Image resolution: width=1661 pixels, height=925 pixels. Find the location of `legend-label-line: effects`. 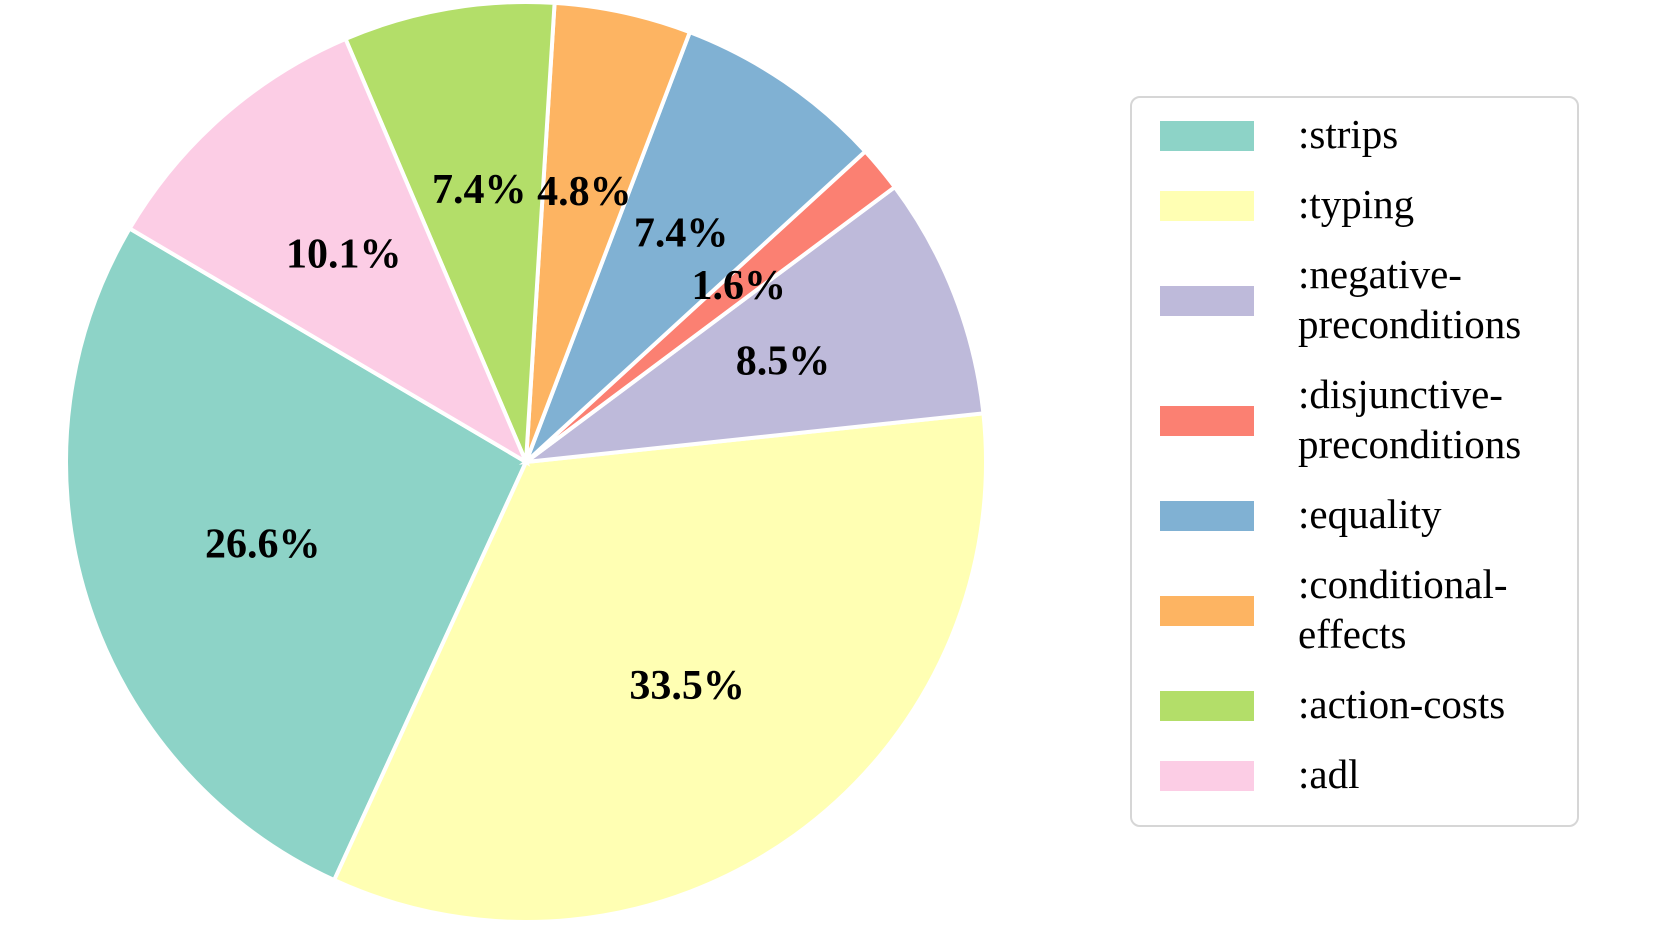

legend-label-line: effects is located at coordinates (1352, 634).